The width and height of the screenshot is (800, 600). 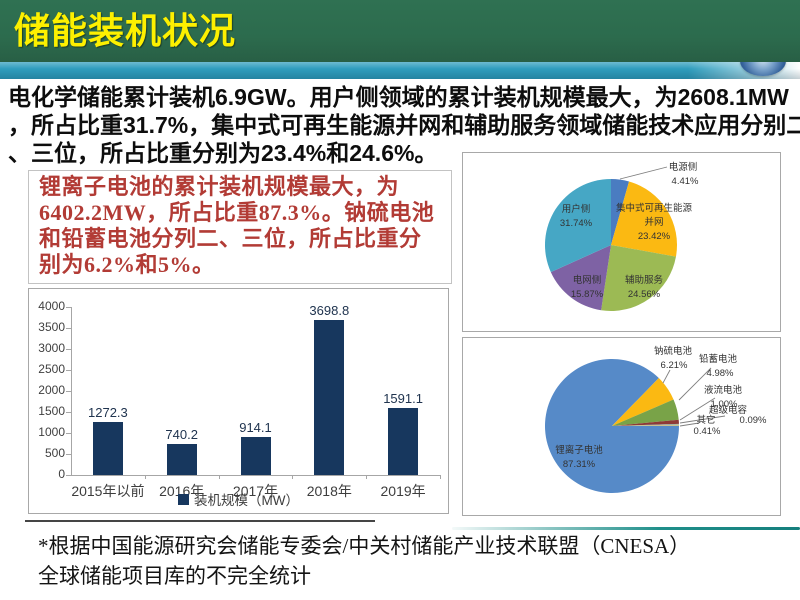 I want to click on bar-chart-y-tick-label: 0, so click(x=61, y=474).